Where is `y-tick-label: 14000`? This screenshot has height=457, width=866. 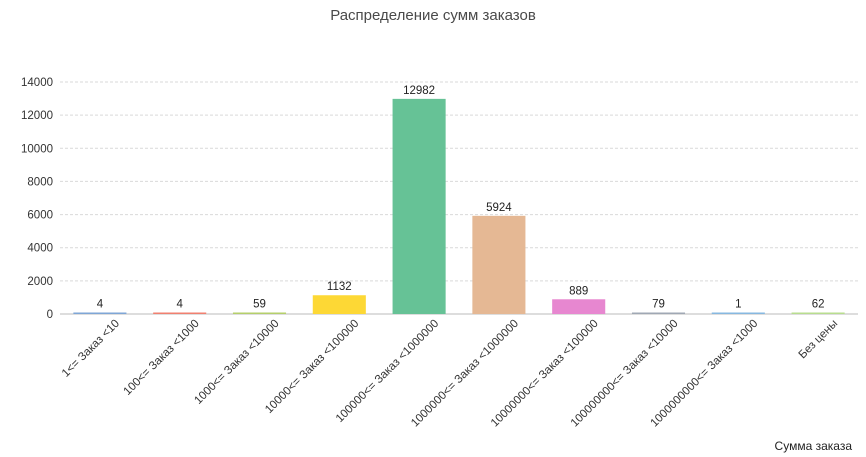
y-tick-label: 14000 is located at coordinates (37, 83).